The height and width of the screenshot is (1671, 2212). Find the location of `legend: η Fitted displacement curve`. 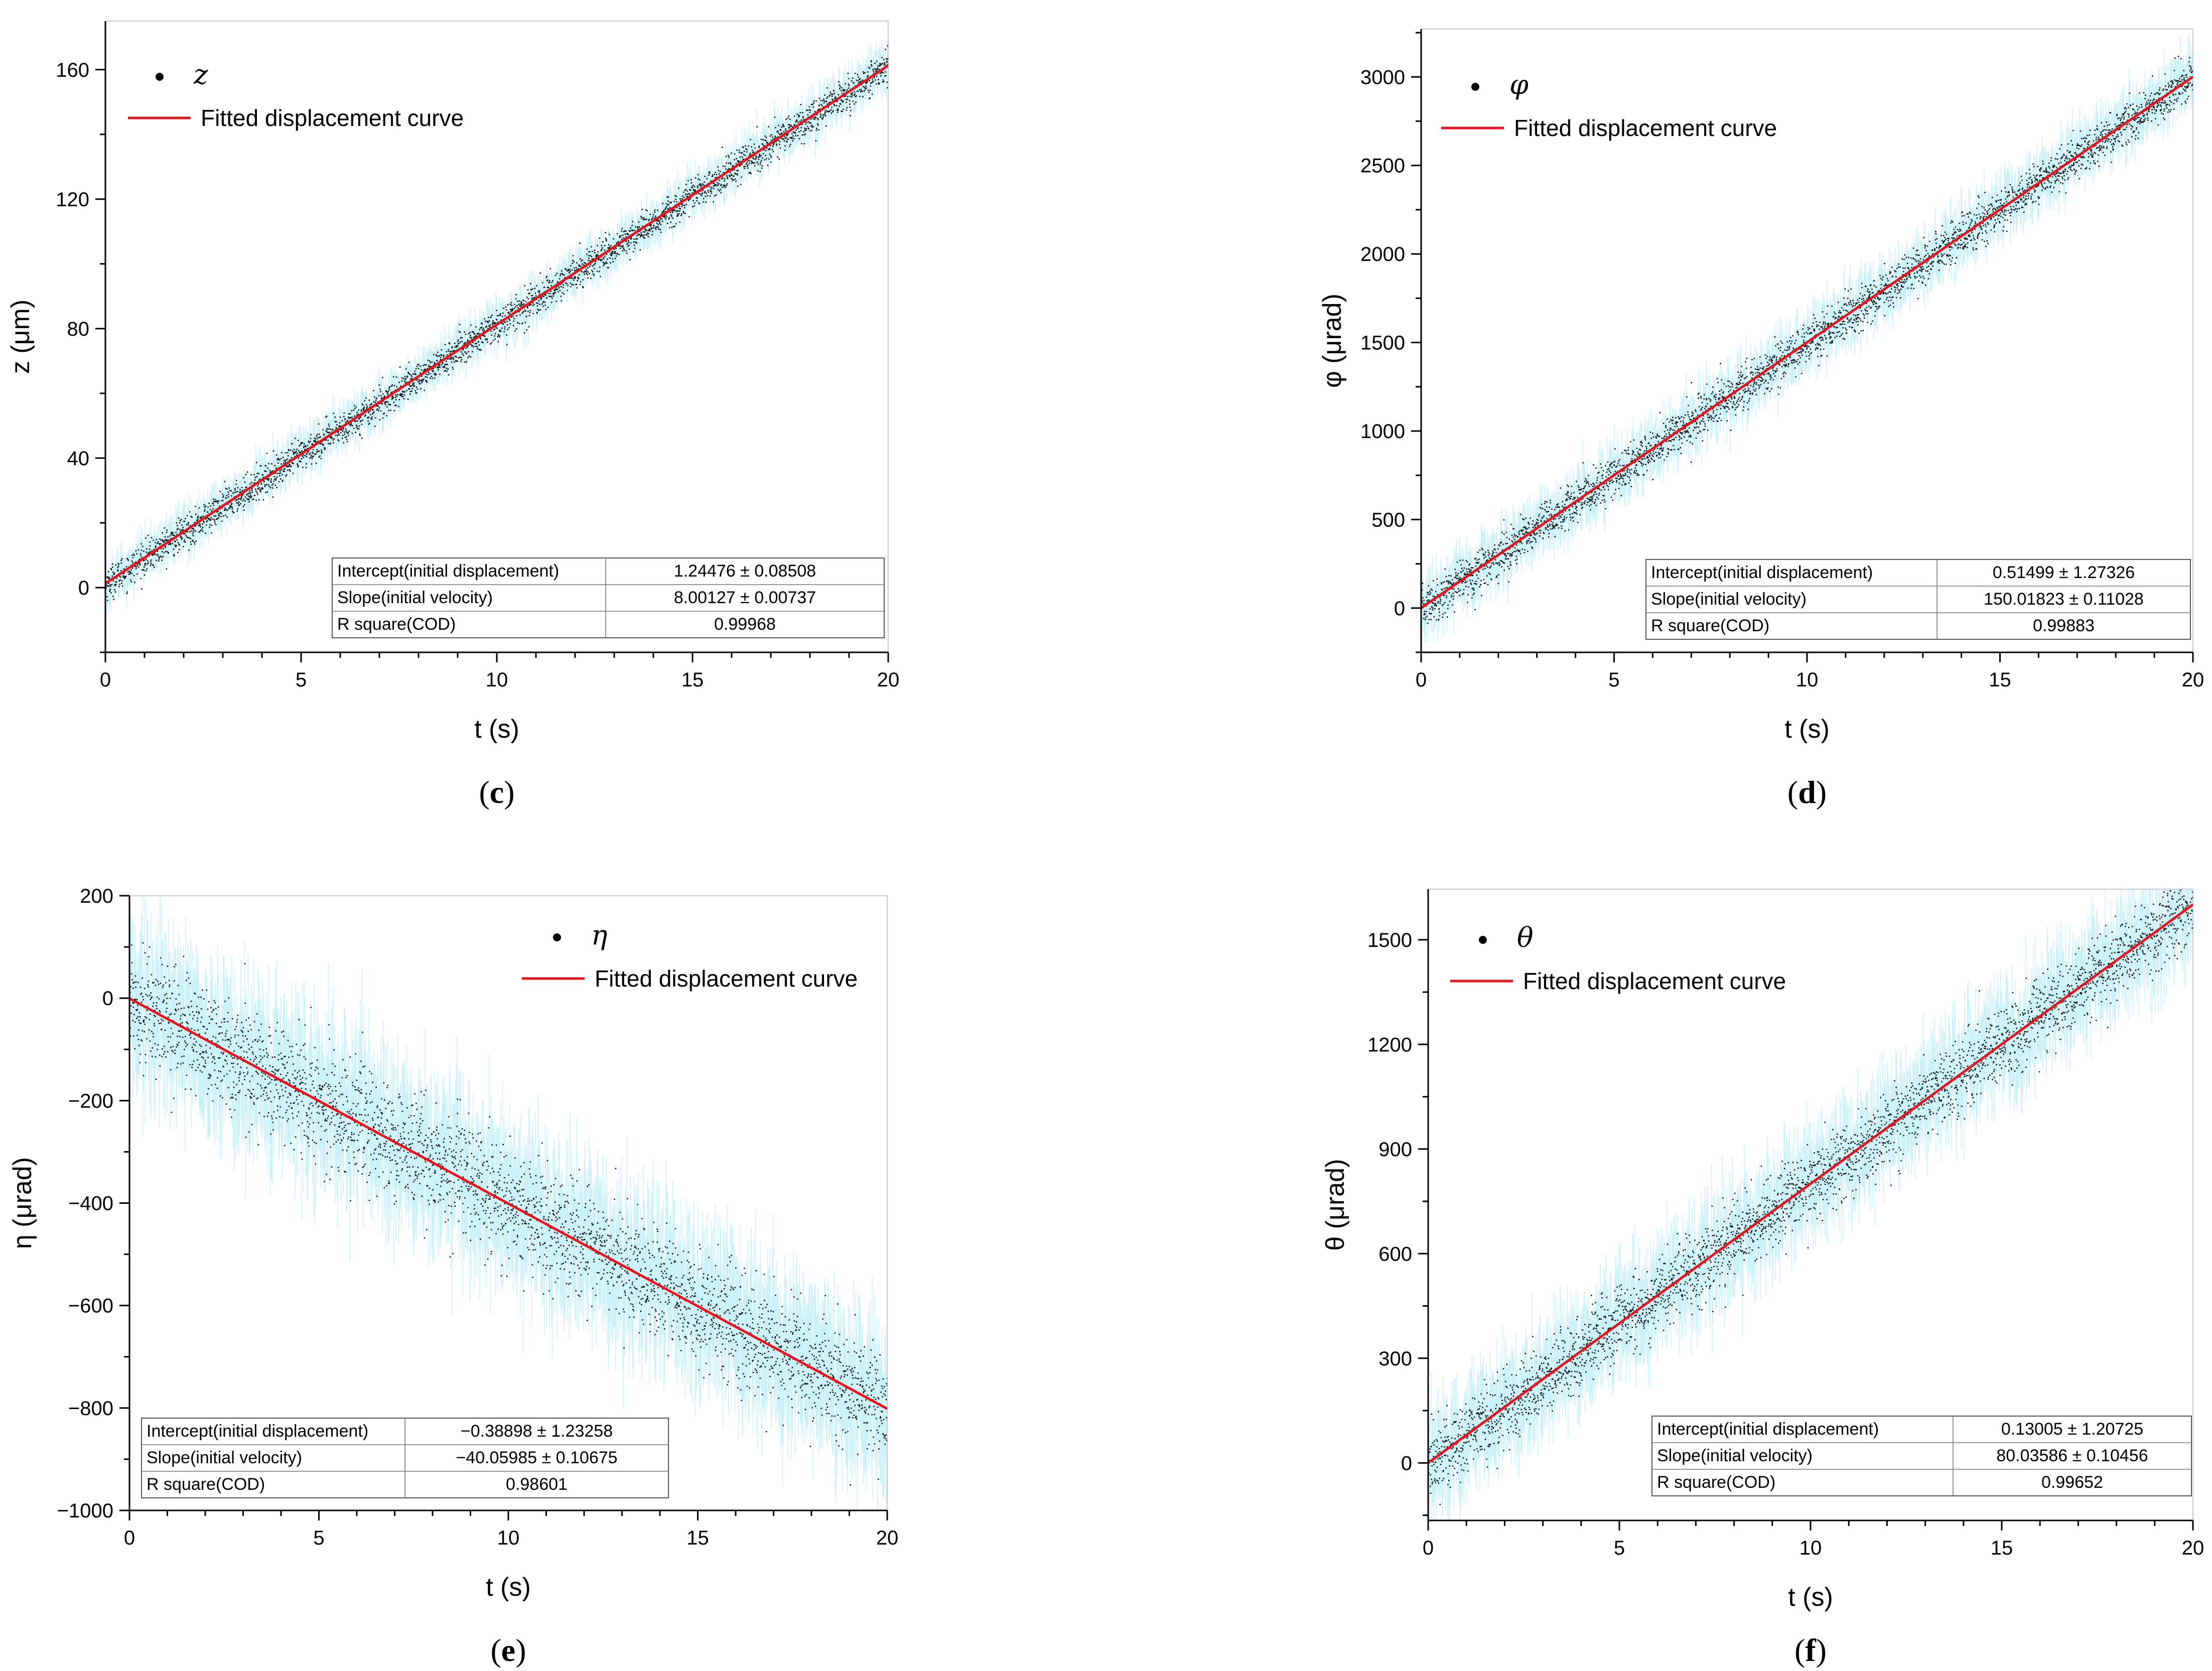

legend: η Fitted displacement curve is located at coordinates (690, 955).